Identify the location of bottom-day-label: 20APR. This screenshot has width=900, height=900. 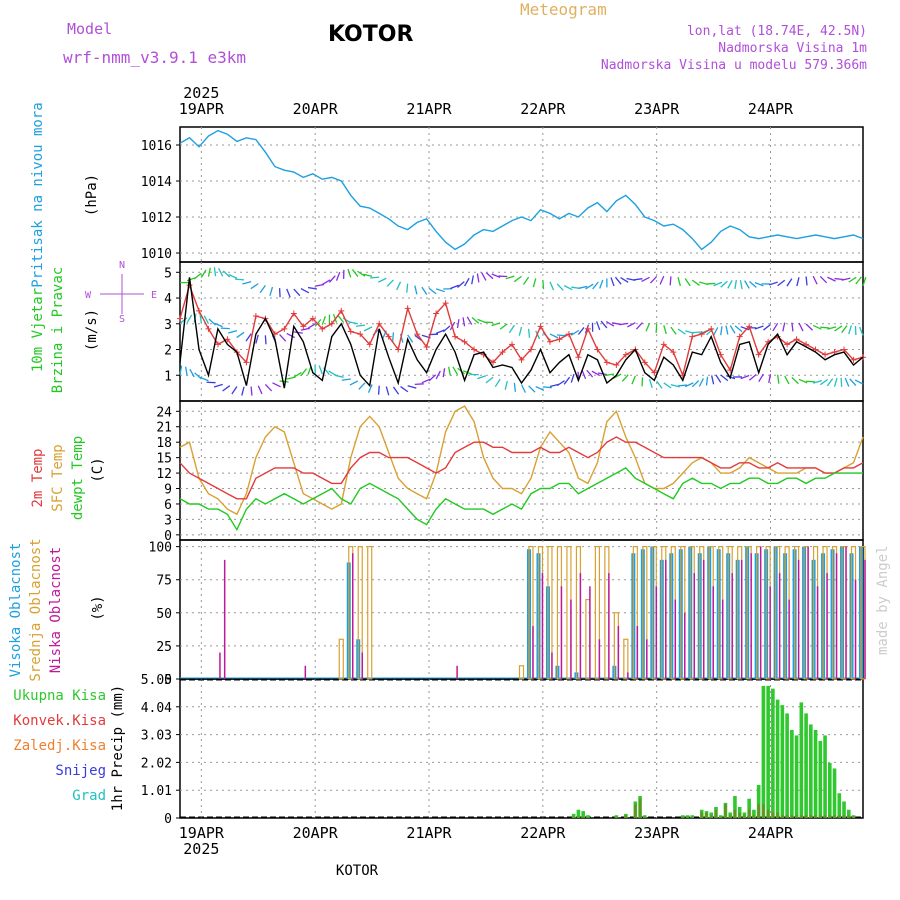
(316, 833).